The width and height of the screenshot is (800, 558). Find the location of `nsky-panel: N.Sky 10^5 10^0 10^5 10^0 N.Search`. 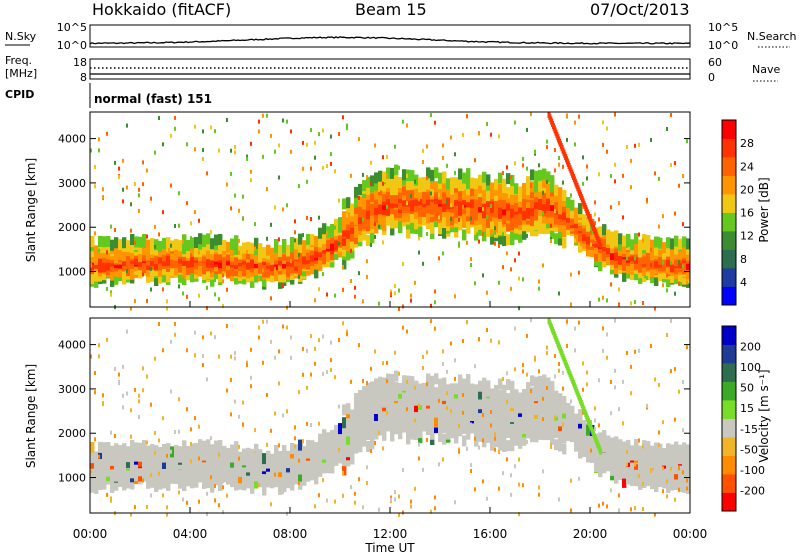

nsky-panel: N.Sky 10^5 10^0 10^5 10^0 N.Search is located at coordinates (401, 36).